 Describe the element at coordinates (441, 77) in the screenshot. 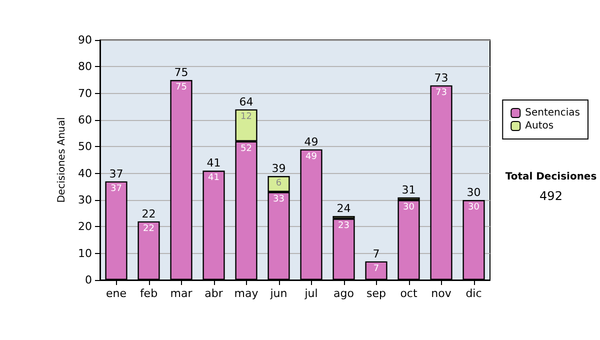

I see `total-label: 73` at that location.